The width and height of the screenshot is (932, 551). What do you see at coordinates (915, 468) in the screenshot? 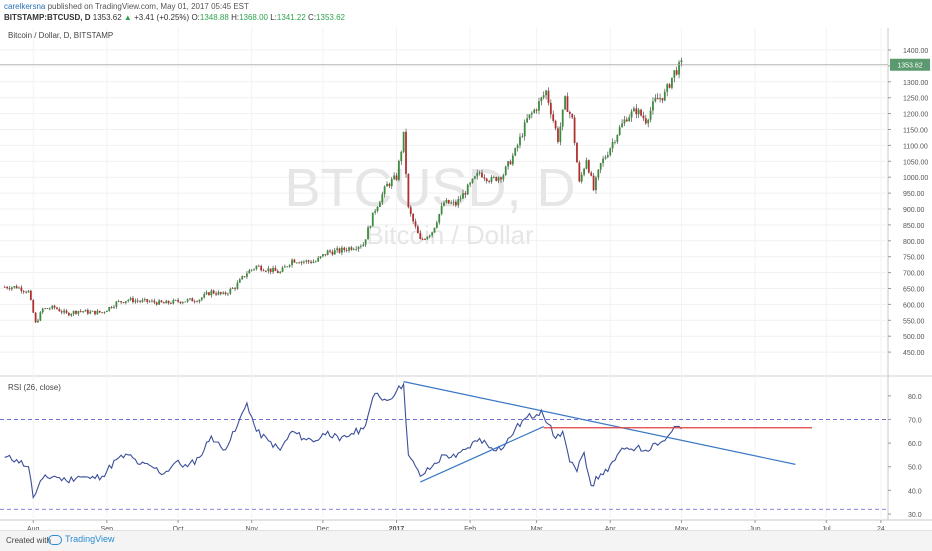
I see `rsi-tick-label: 50.0` at bounding box center [915, 468].